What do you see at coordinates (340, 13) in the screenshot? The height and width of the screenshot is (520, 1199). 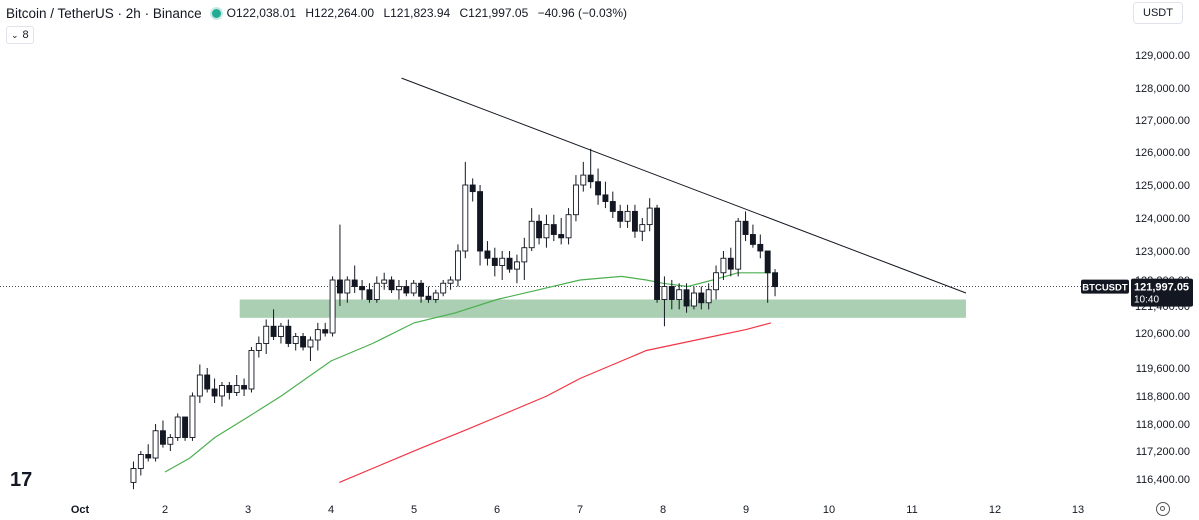 I see `high-value: H122,264.00` at bounding box center [340, 13].